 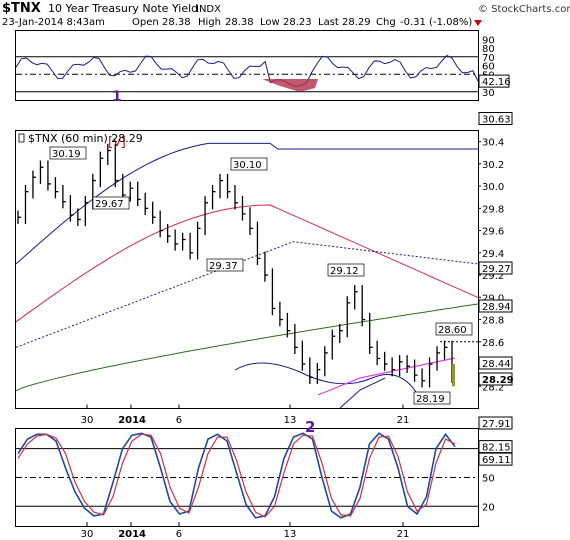 I want to click on price-annotation: 29.12, so click(x=344, y=271).